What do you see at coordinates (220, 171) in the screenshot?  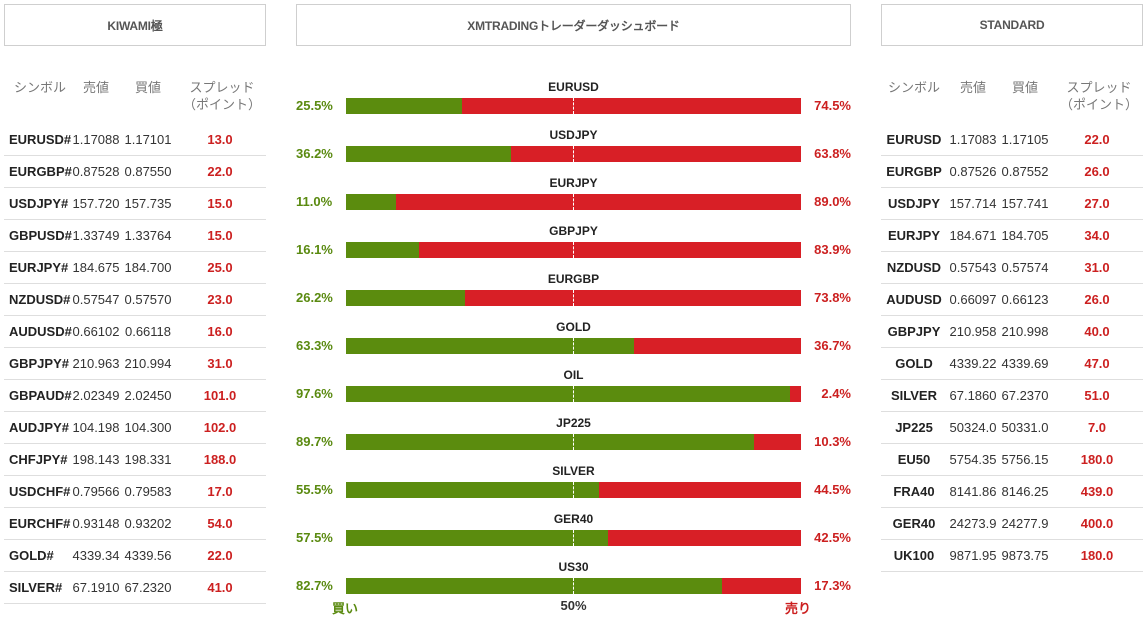 I see `spread-cell: 22.0` at bounding box center [220, 171].